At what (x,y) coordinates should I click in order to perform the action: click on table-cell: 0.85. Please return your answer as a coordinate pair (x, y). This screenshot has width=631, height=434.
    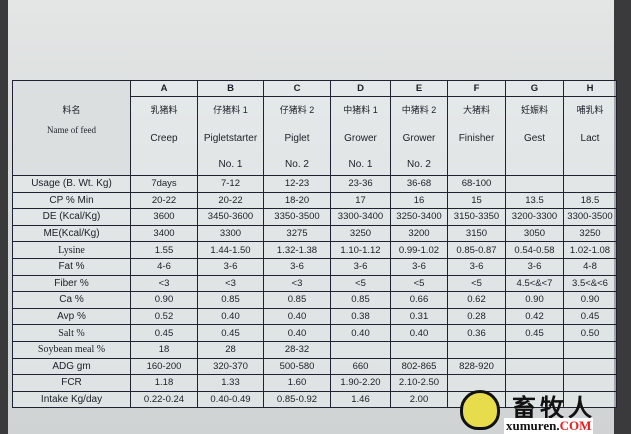
    Looking at the image, I should click on (360, 300).